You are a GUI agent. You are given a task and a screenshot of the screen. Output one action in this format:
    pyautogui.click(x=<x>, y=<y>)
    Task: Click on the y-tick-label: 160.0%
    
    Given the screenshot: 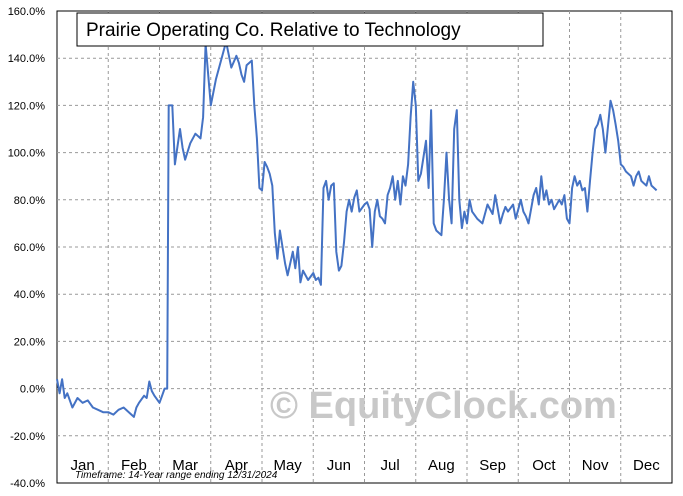 What is the action you would take?
    pyautogui.click(x=27, y=12)
    